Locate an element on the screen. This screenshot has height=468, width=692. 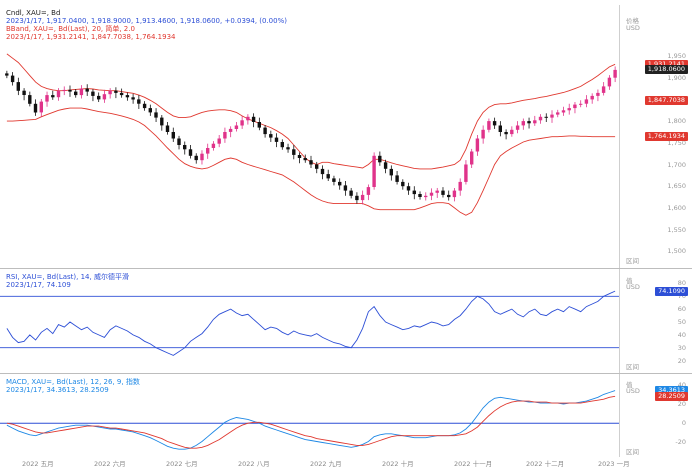
macd-line is located at coordinates (311, 420).